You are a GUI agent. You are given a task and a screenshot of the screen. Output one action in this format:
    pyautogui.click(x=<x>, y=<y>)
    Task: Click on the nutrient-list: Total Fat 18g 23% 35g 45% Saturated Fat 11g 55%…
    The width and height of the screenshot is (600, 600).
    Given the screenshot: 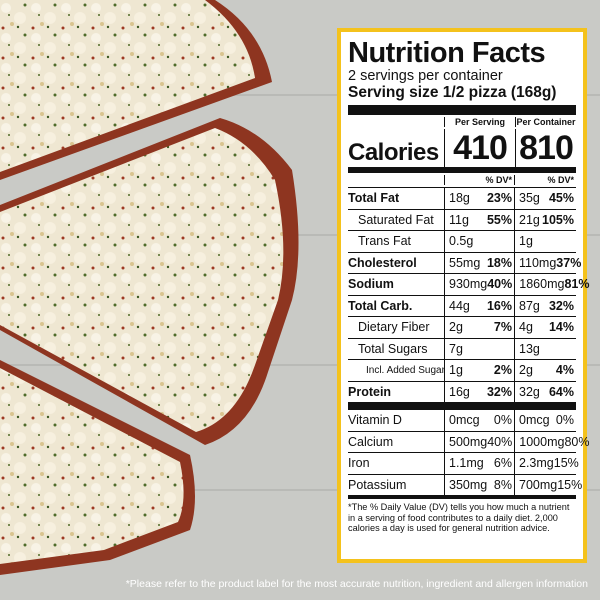 What is the action you would take?
    pyautogui.click(x=468, y=299)
    